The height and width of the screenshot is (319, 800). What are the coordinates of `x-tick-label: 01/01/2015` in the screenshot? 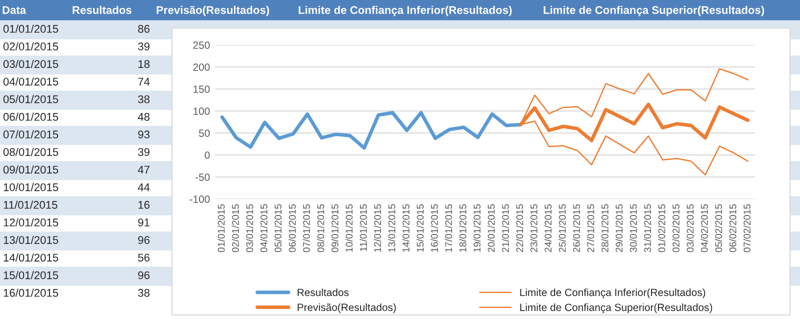 It's located at (221, 228).